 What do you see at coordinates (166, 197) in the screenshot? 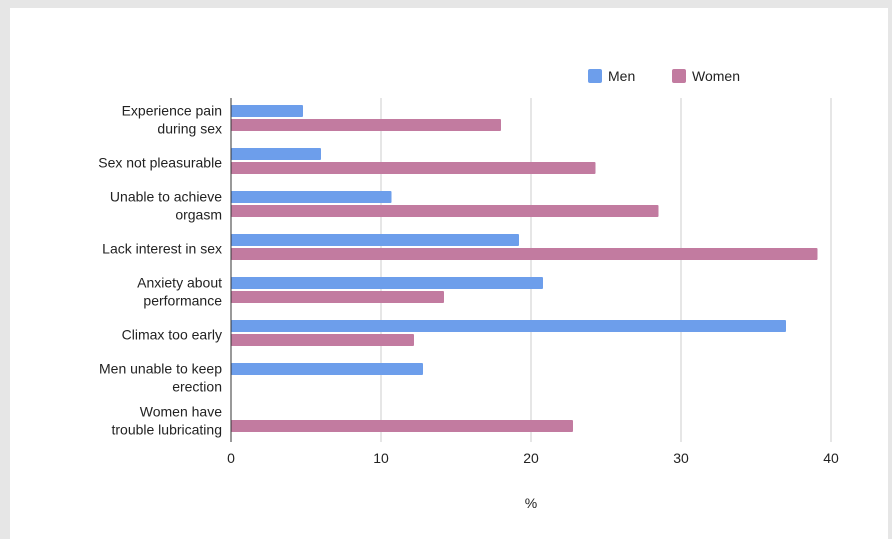
I see `category-label: Unable to achieve` at bounding box center [166, 197].